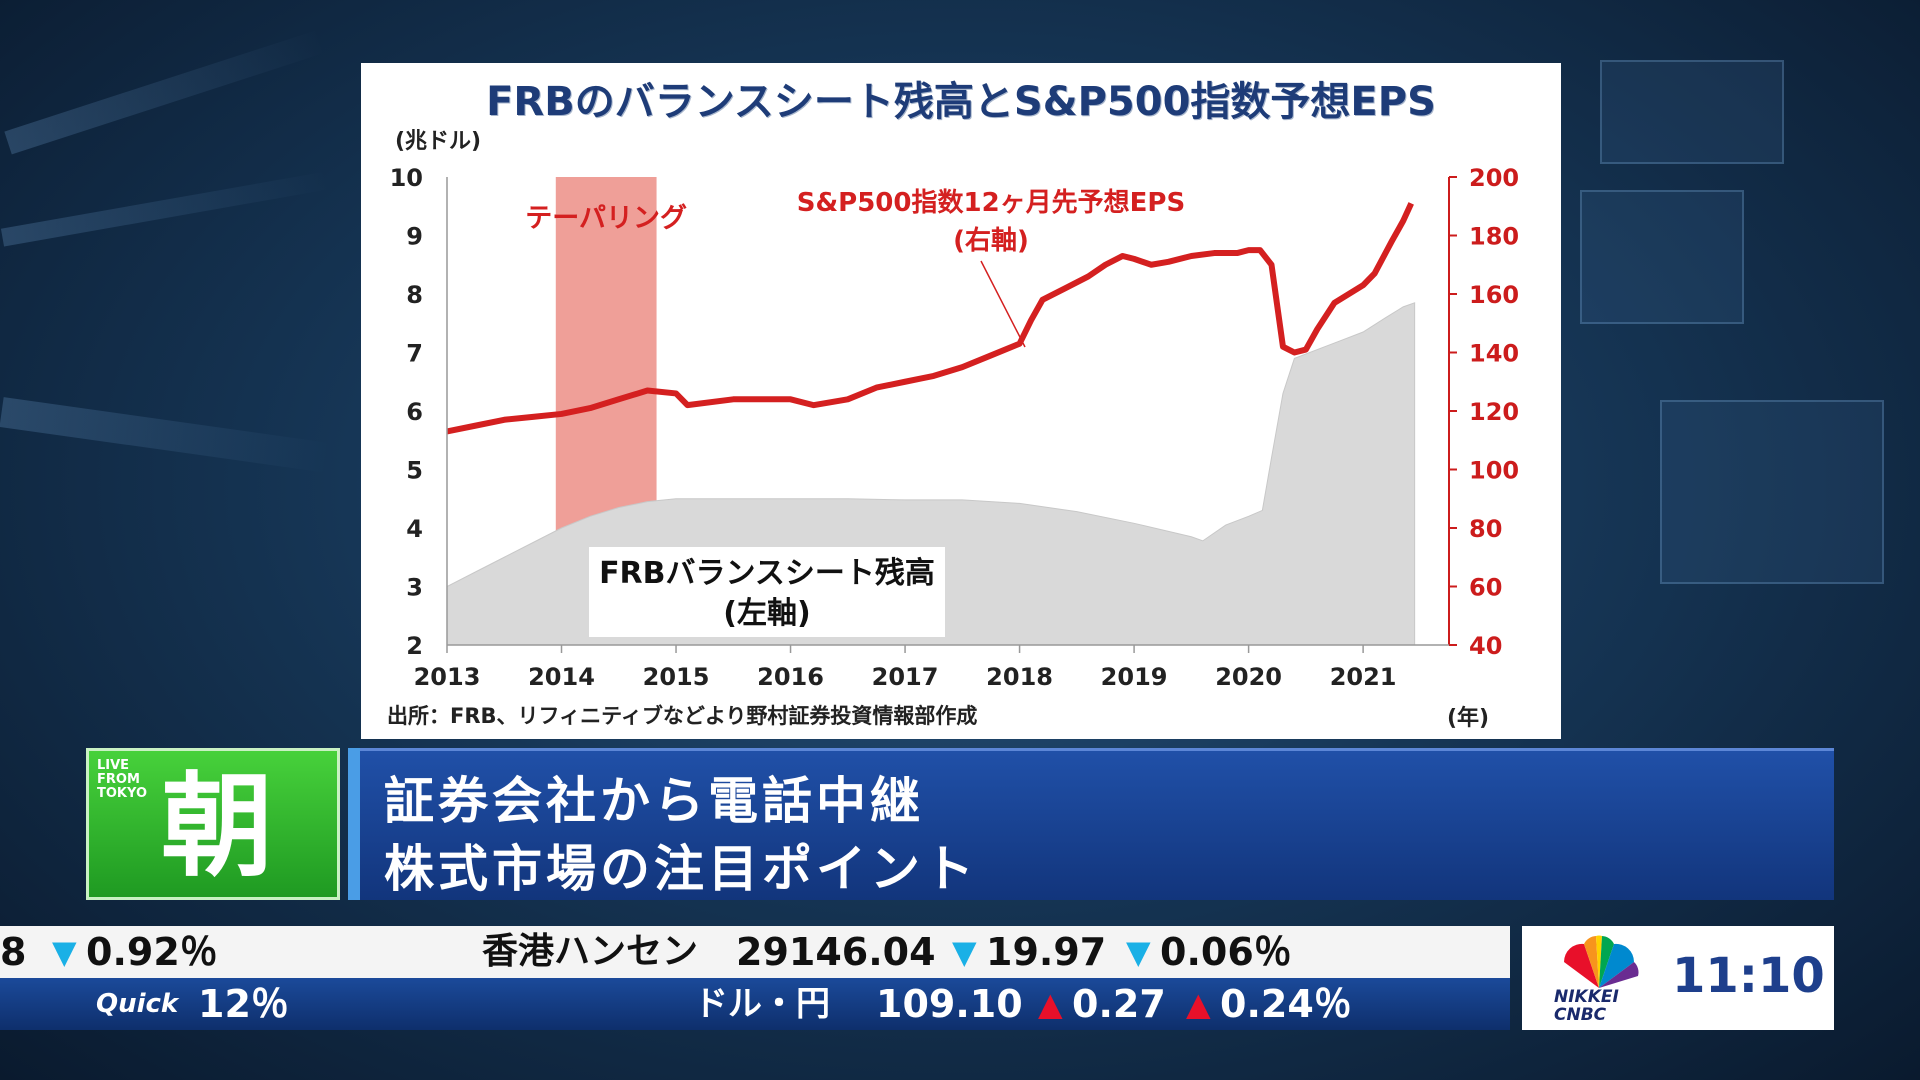  Describe the element at coordinates (13, 952) in the screenshot. I see `ticker-partial-value: 8` at that location.